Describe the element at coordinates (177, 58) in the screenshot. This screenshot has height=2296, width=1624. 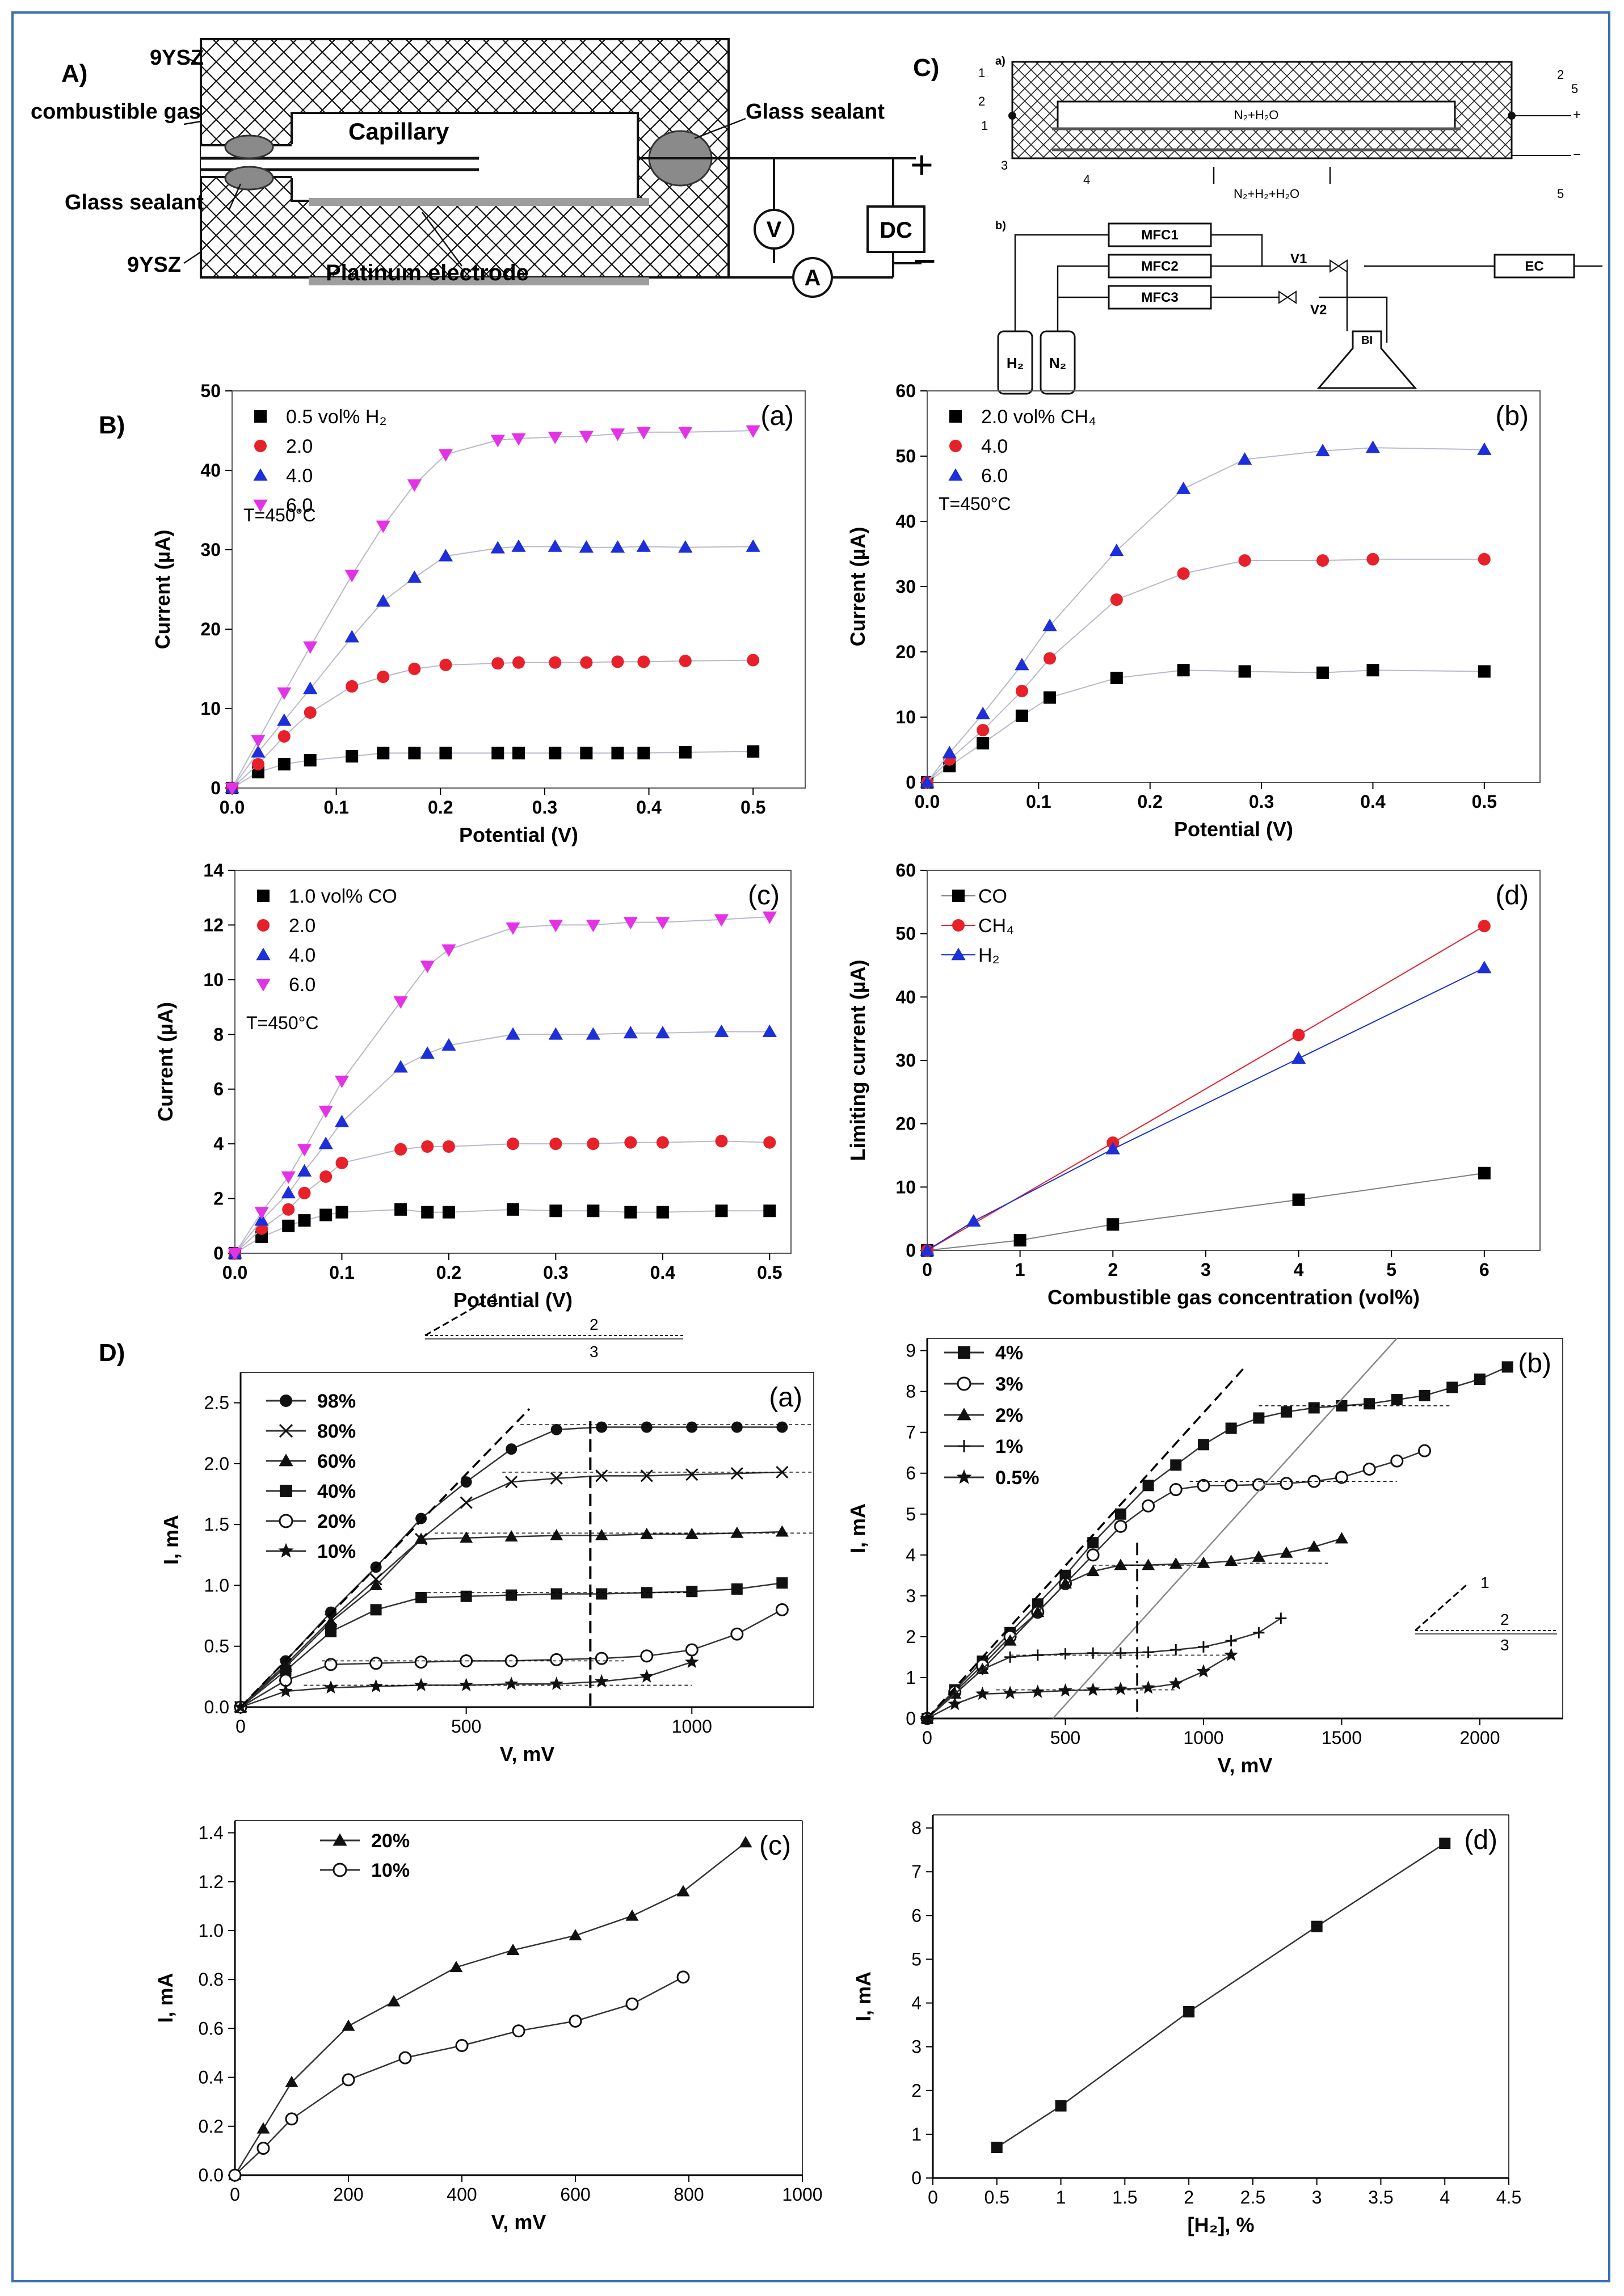
I see `label-9ysz-top: 9YSZ` at that location.